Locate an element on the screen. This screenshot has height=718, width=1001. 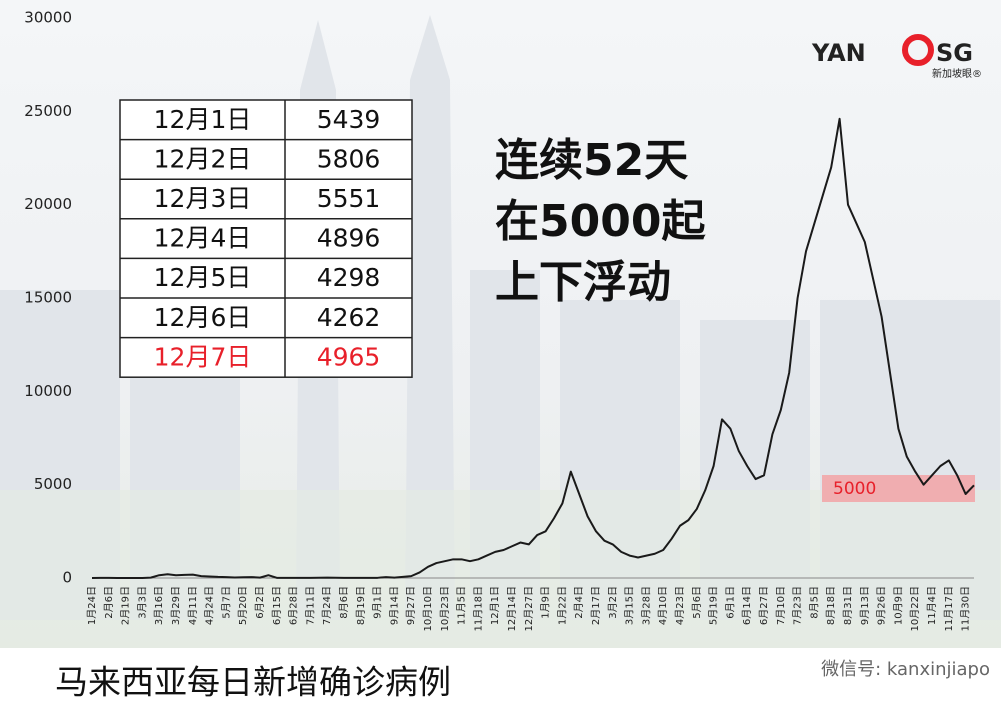
x-tick-label: 6月28日 is located at coordinates (294, 605).